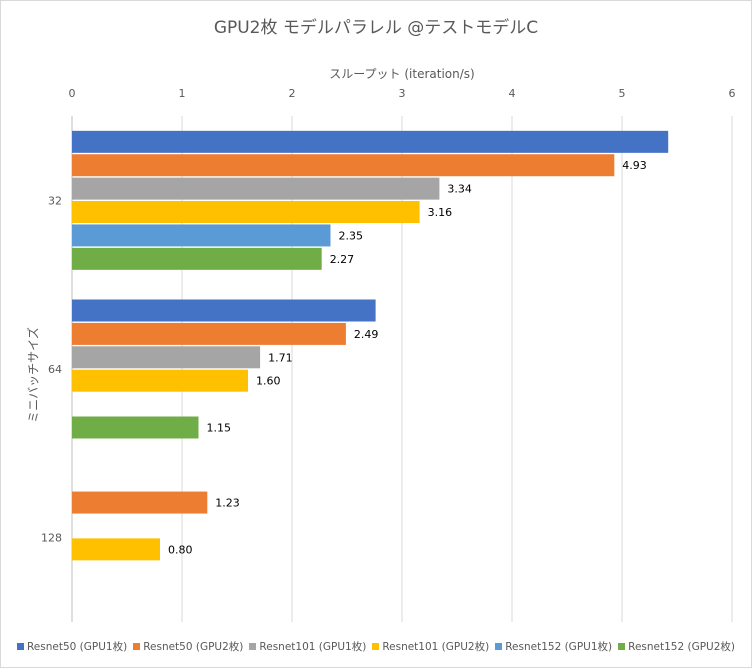  Describe the element at coordinates (51, 538) in the screenshot. I see `y-tick-label: 128` at that location.